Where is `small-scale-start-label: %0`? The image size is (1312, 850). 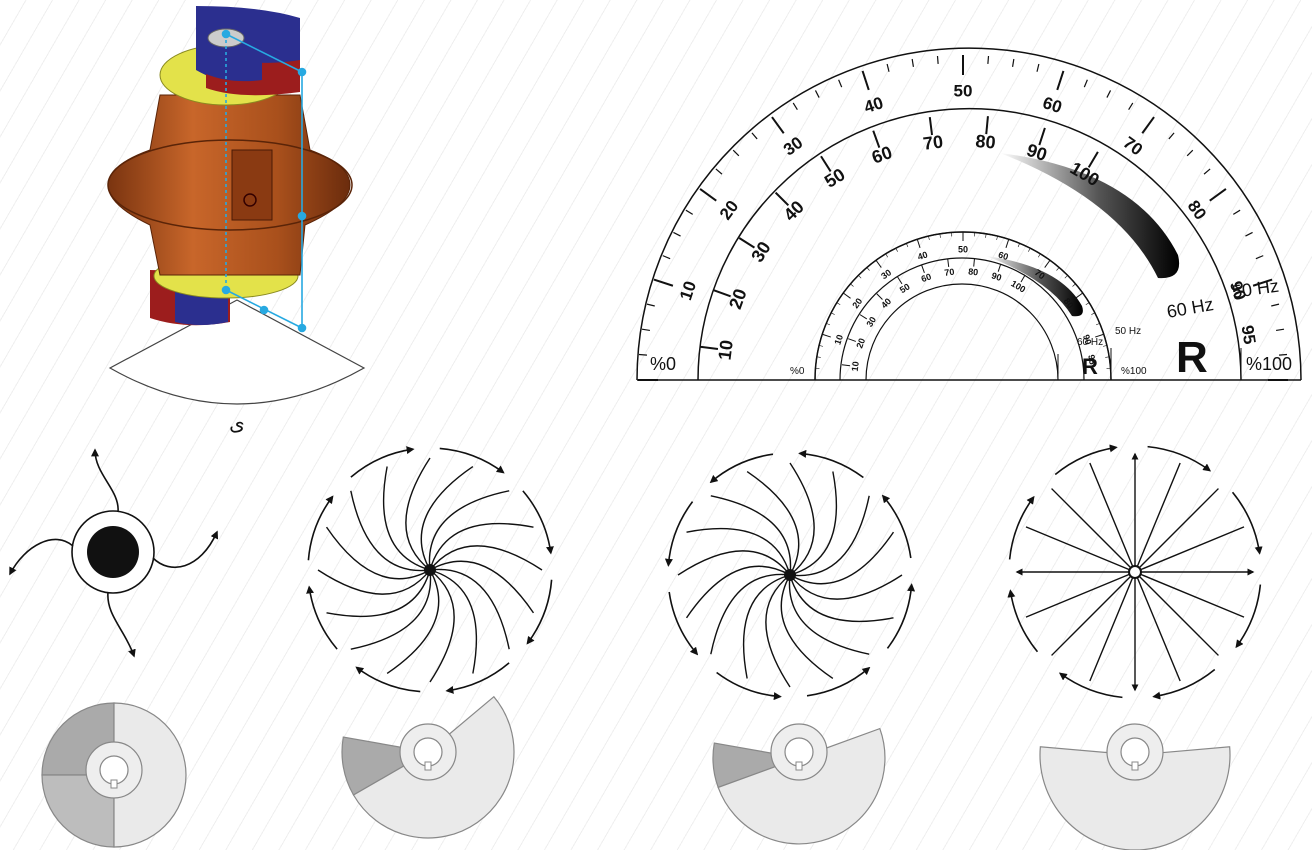
small-scale-start-label: %0 is located at coordinates (797, 371).